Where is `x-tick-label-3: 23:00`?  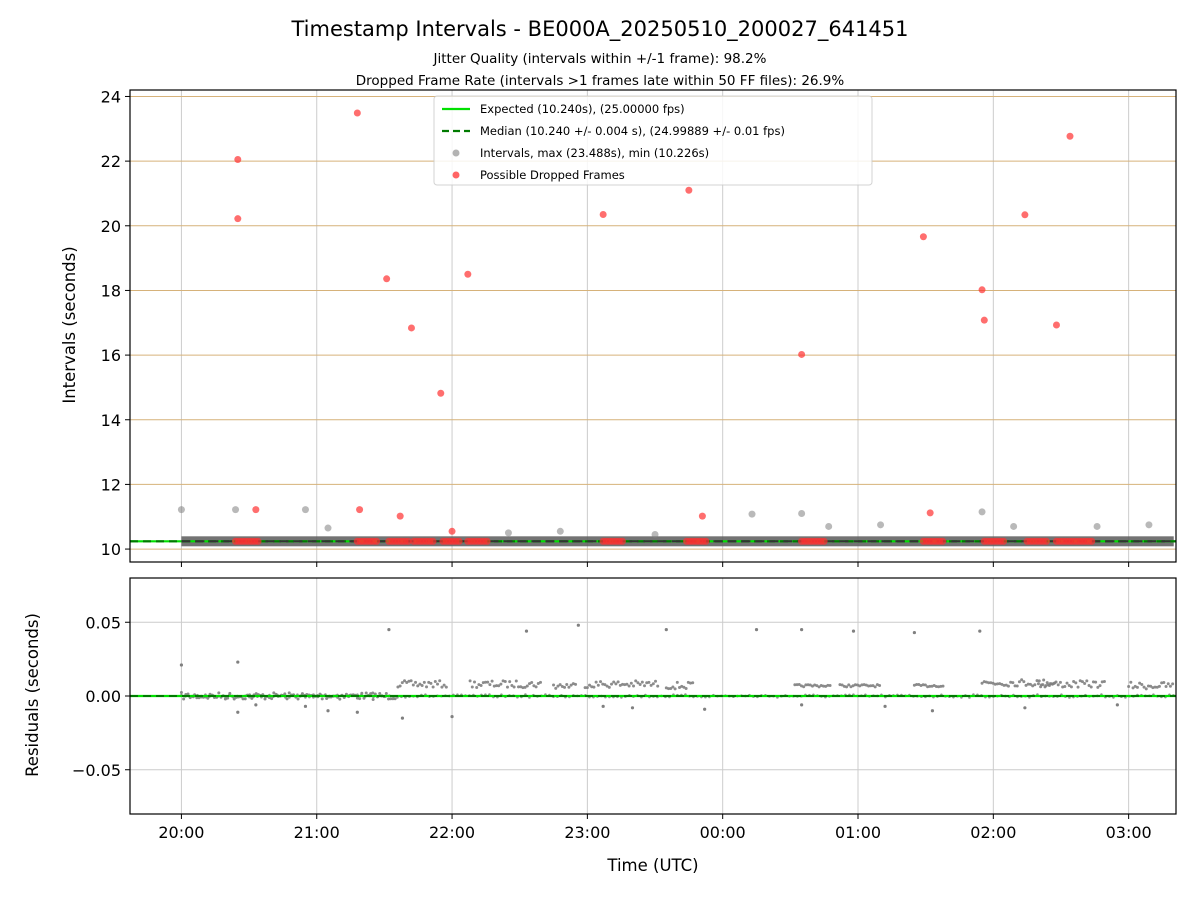
x-tick-label-3: 23:00 is located at coordinates (587, 832).